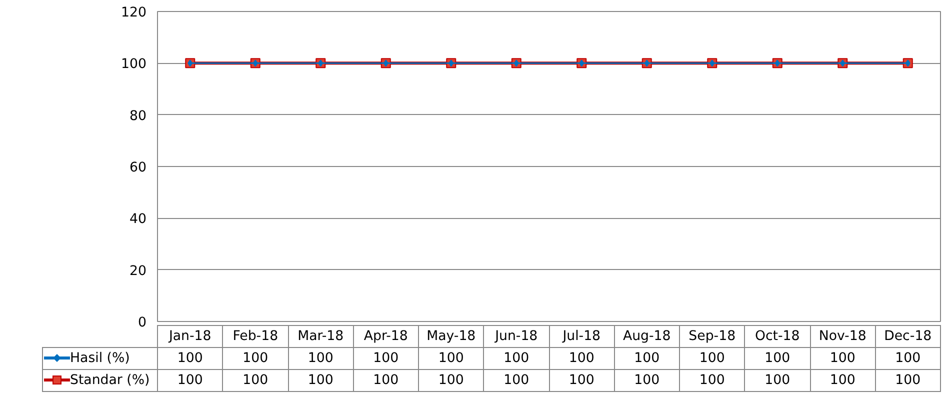  Describe the element at coordinates (134, 64) in the screenshot. I see `y-tick-label: 100` at that location.